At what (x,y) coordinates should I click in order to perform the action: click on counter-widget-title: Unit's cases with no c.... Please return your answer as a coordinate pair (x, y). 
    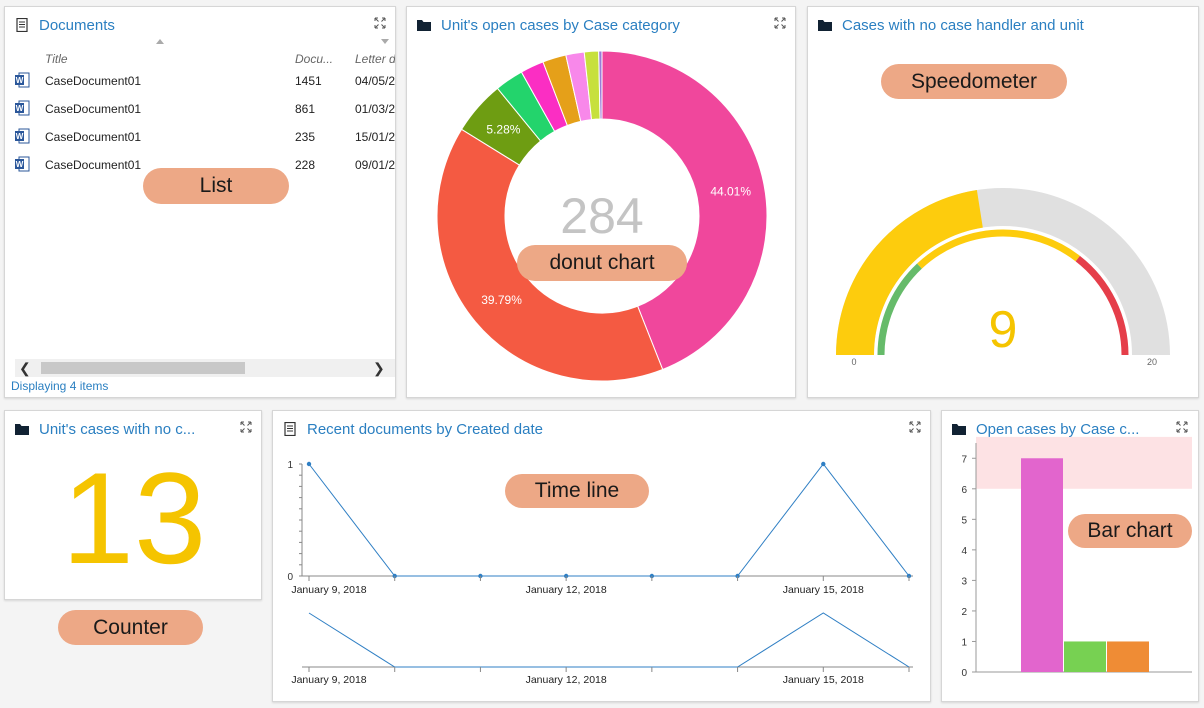
    Looking at the image, I should click on (115, 429).